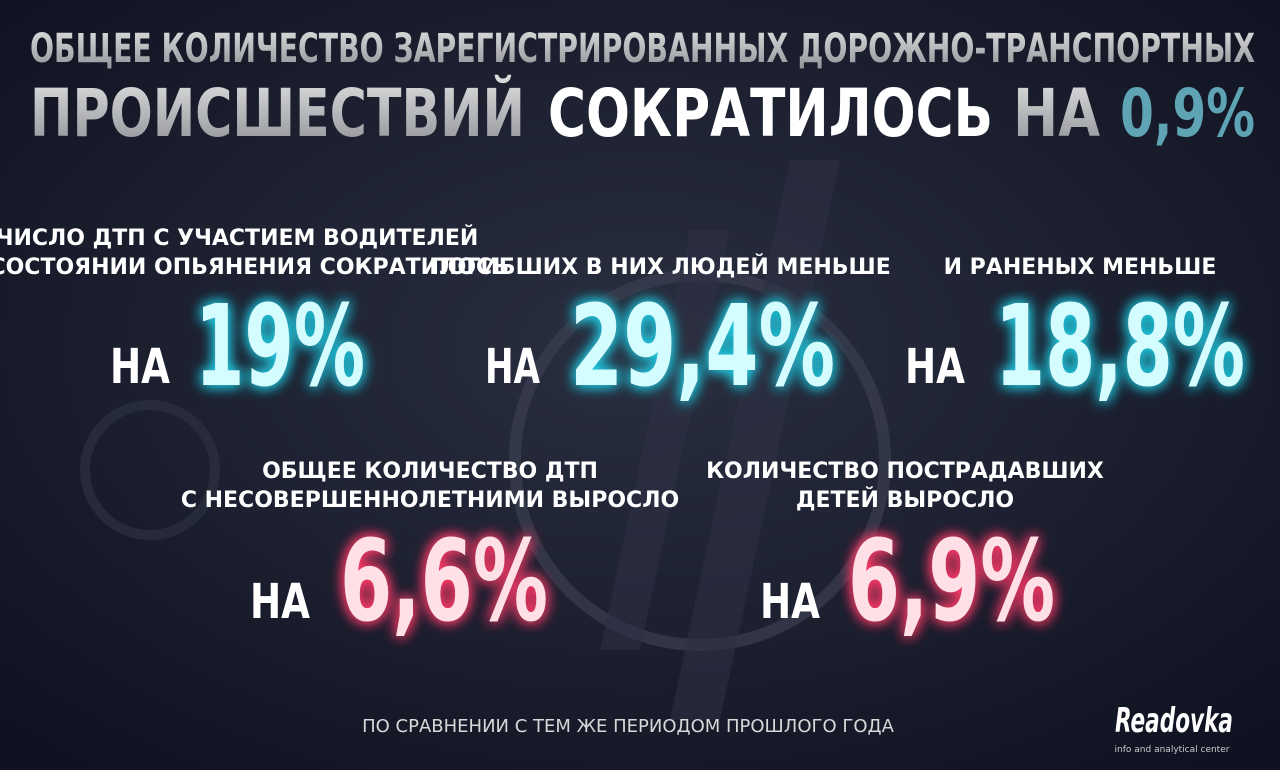  I want to click on watermark-mark, so click(720, 440).